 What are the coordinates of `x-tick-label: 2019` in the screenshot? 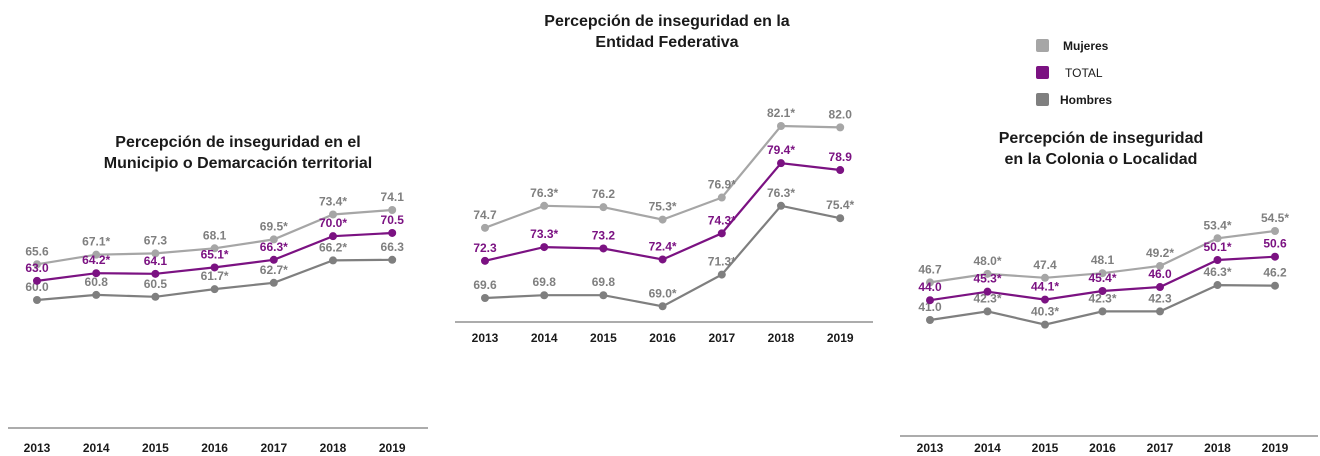 It's located at (1275, 448).